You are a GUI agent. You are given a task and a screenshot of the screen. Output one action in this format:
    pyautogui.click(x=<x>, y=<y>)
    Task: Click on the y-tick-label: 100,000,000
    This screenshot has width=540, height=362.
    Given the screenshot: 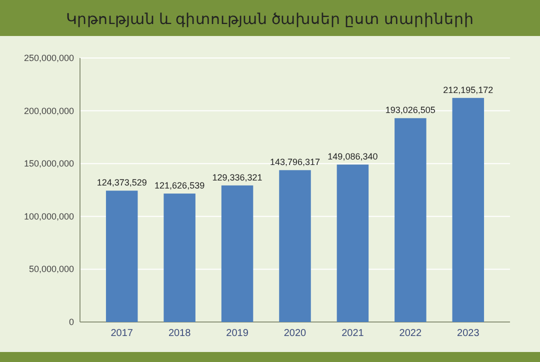 What is the action you would take?
    pyautogui.click(x=49, y=216)
    